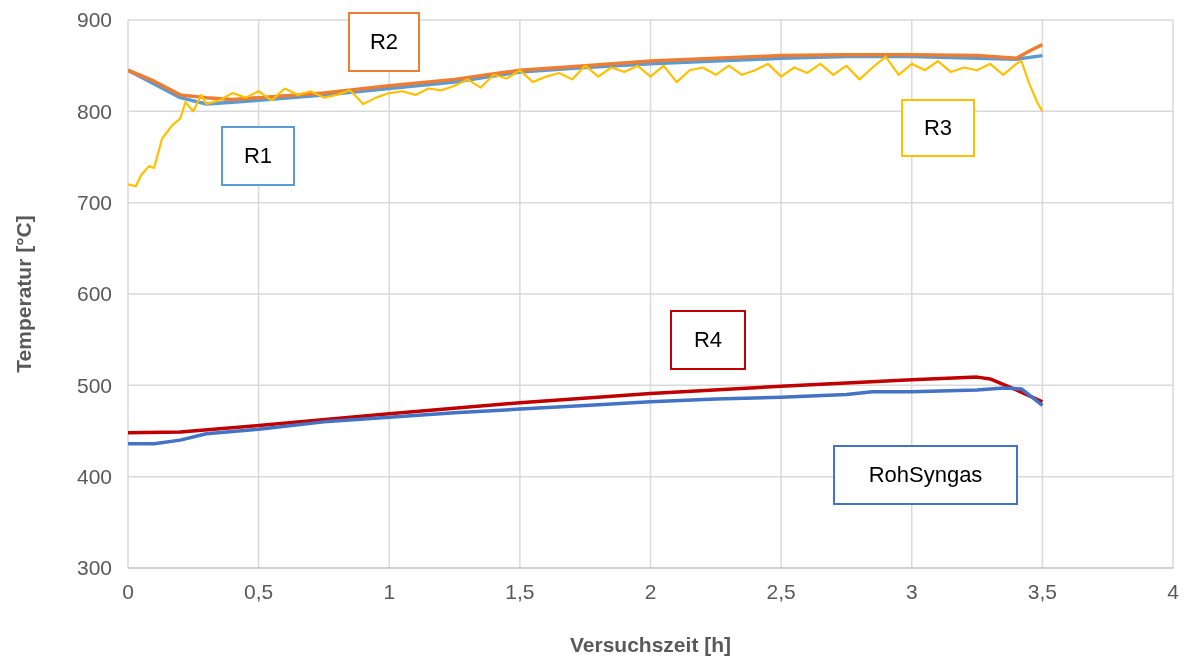  Describe the element at coordinates (925, 475) in the screenshot. I see `text: RohSyngas` at that location.